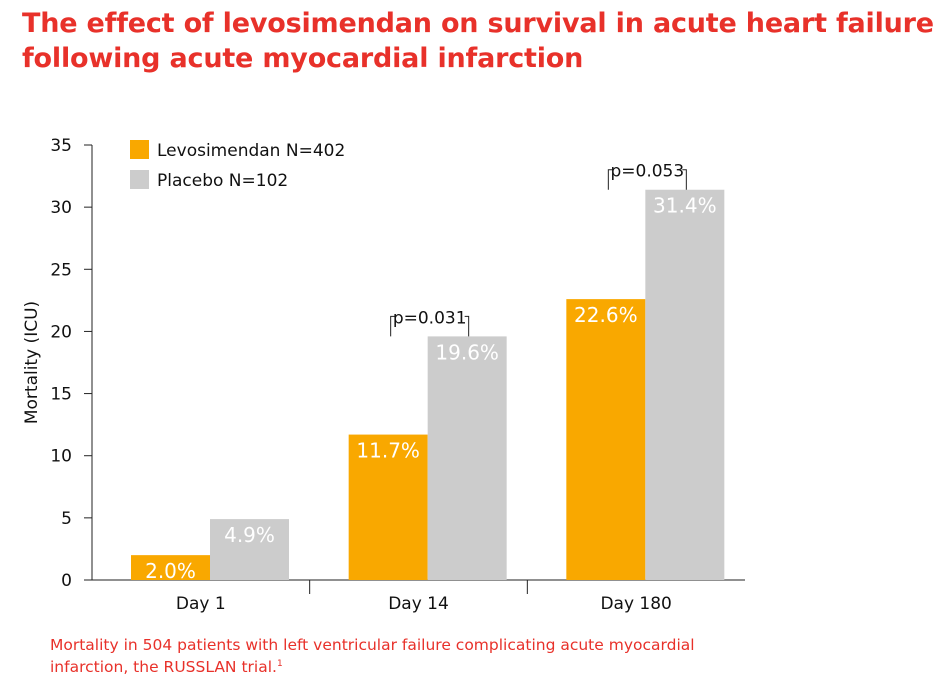  I want to click on legend-label: Levosimendan N=402, so click(251, 151).